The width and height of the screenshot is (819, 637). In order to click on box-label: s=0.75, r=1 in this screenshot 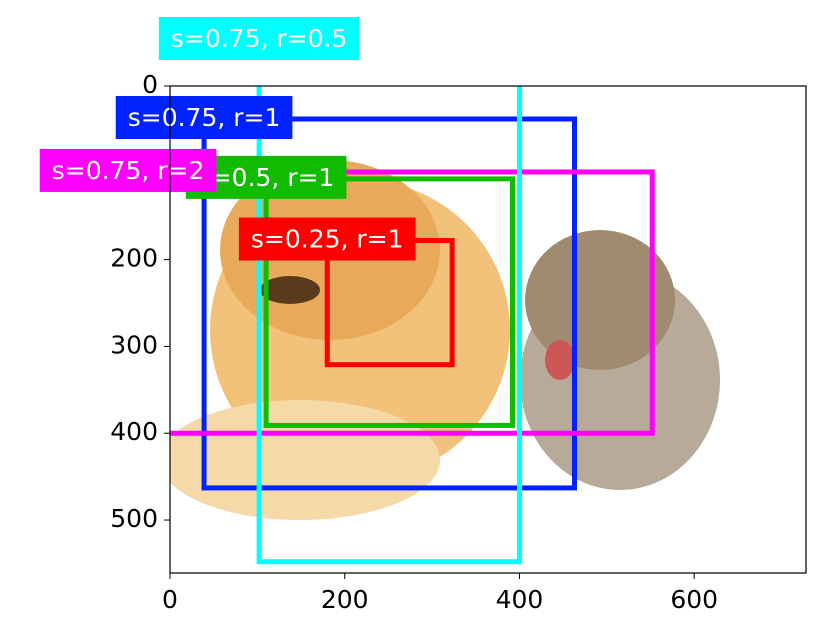, I will do `click(204, 117)`.